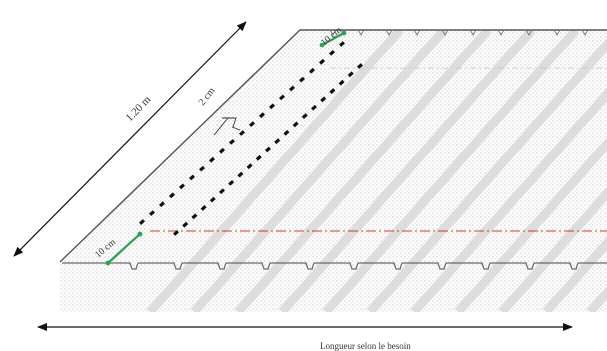 The image size is (607, 351). Describe the element at coordinates (334, 266) in the screenshot. I see `terrace-line` at that location.